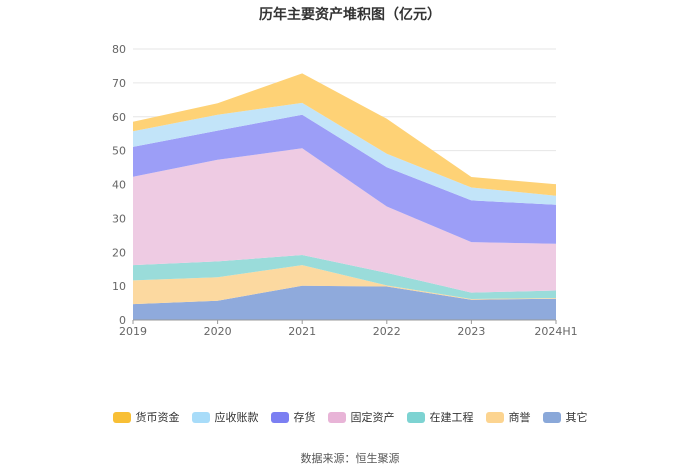 The height and width of the screenshot is (474, 700). What do you see at coordinates (119, 286) in the screenshot?
I see `y-tick-label: 10` at bounding box center [119, 286].